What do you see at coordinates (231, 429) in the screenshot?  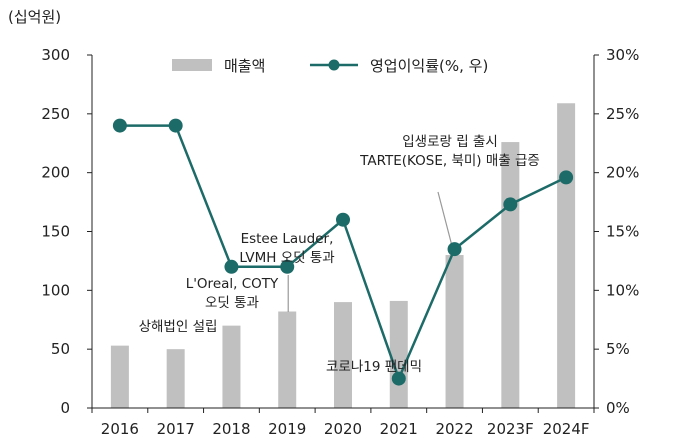 I see `x-tick-label: 2018` at bounding box center [231, 429].